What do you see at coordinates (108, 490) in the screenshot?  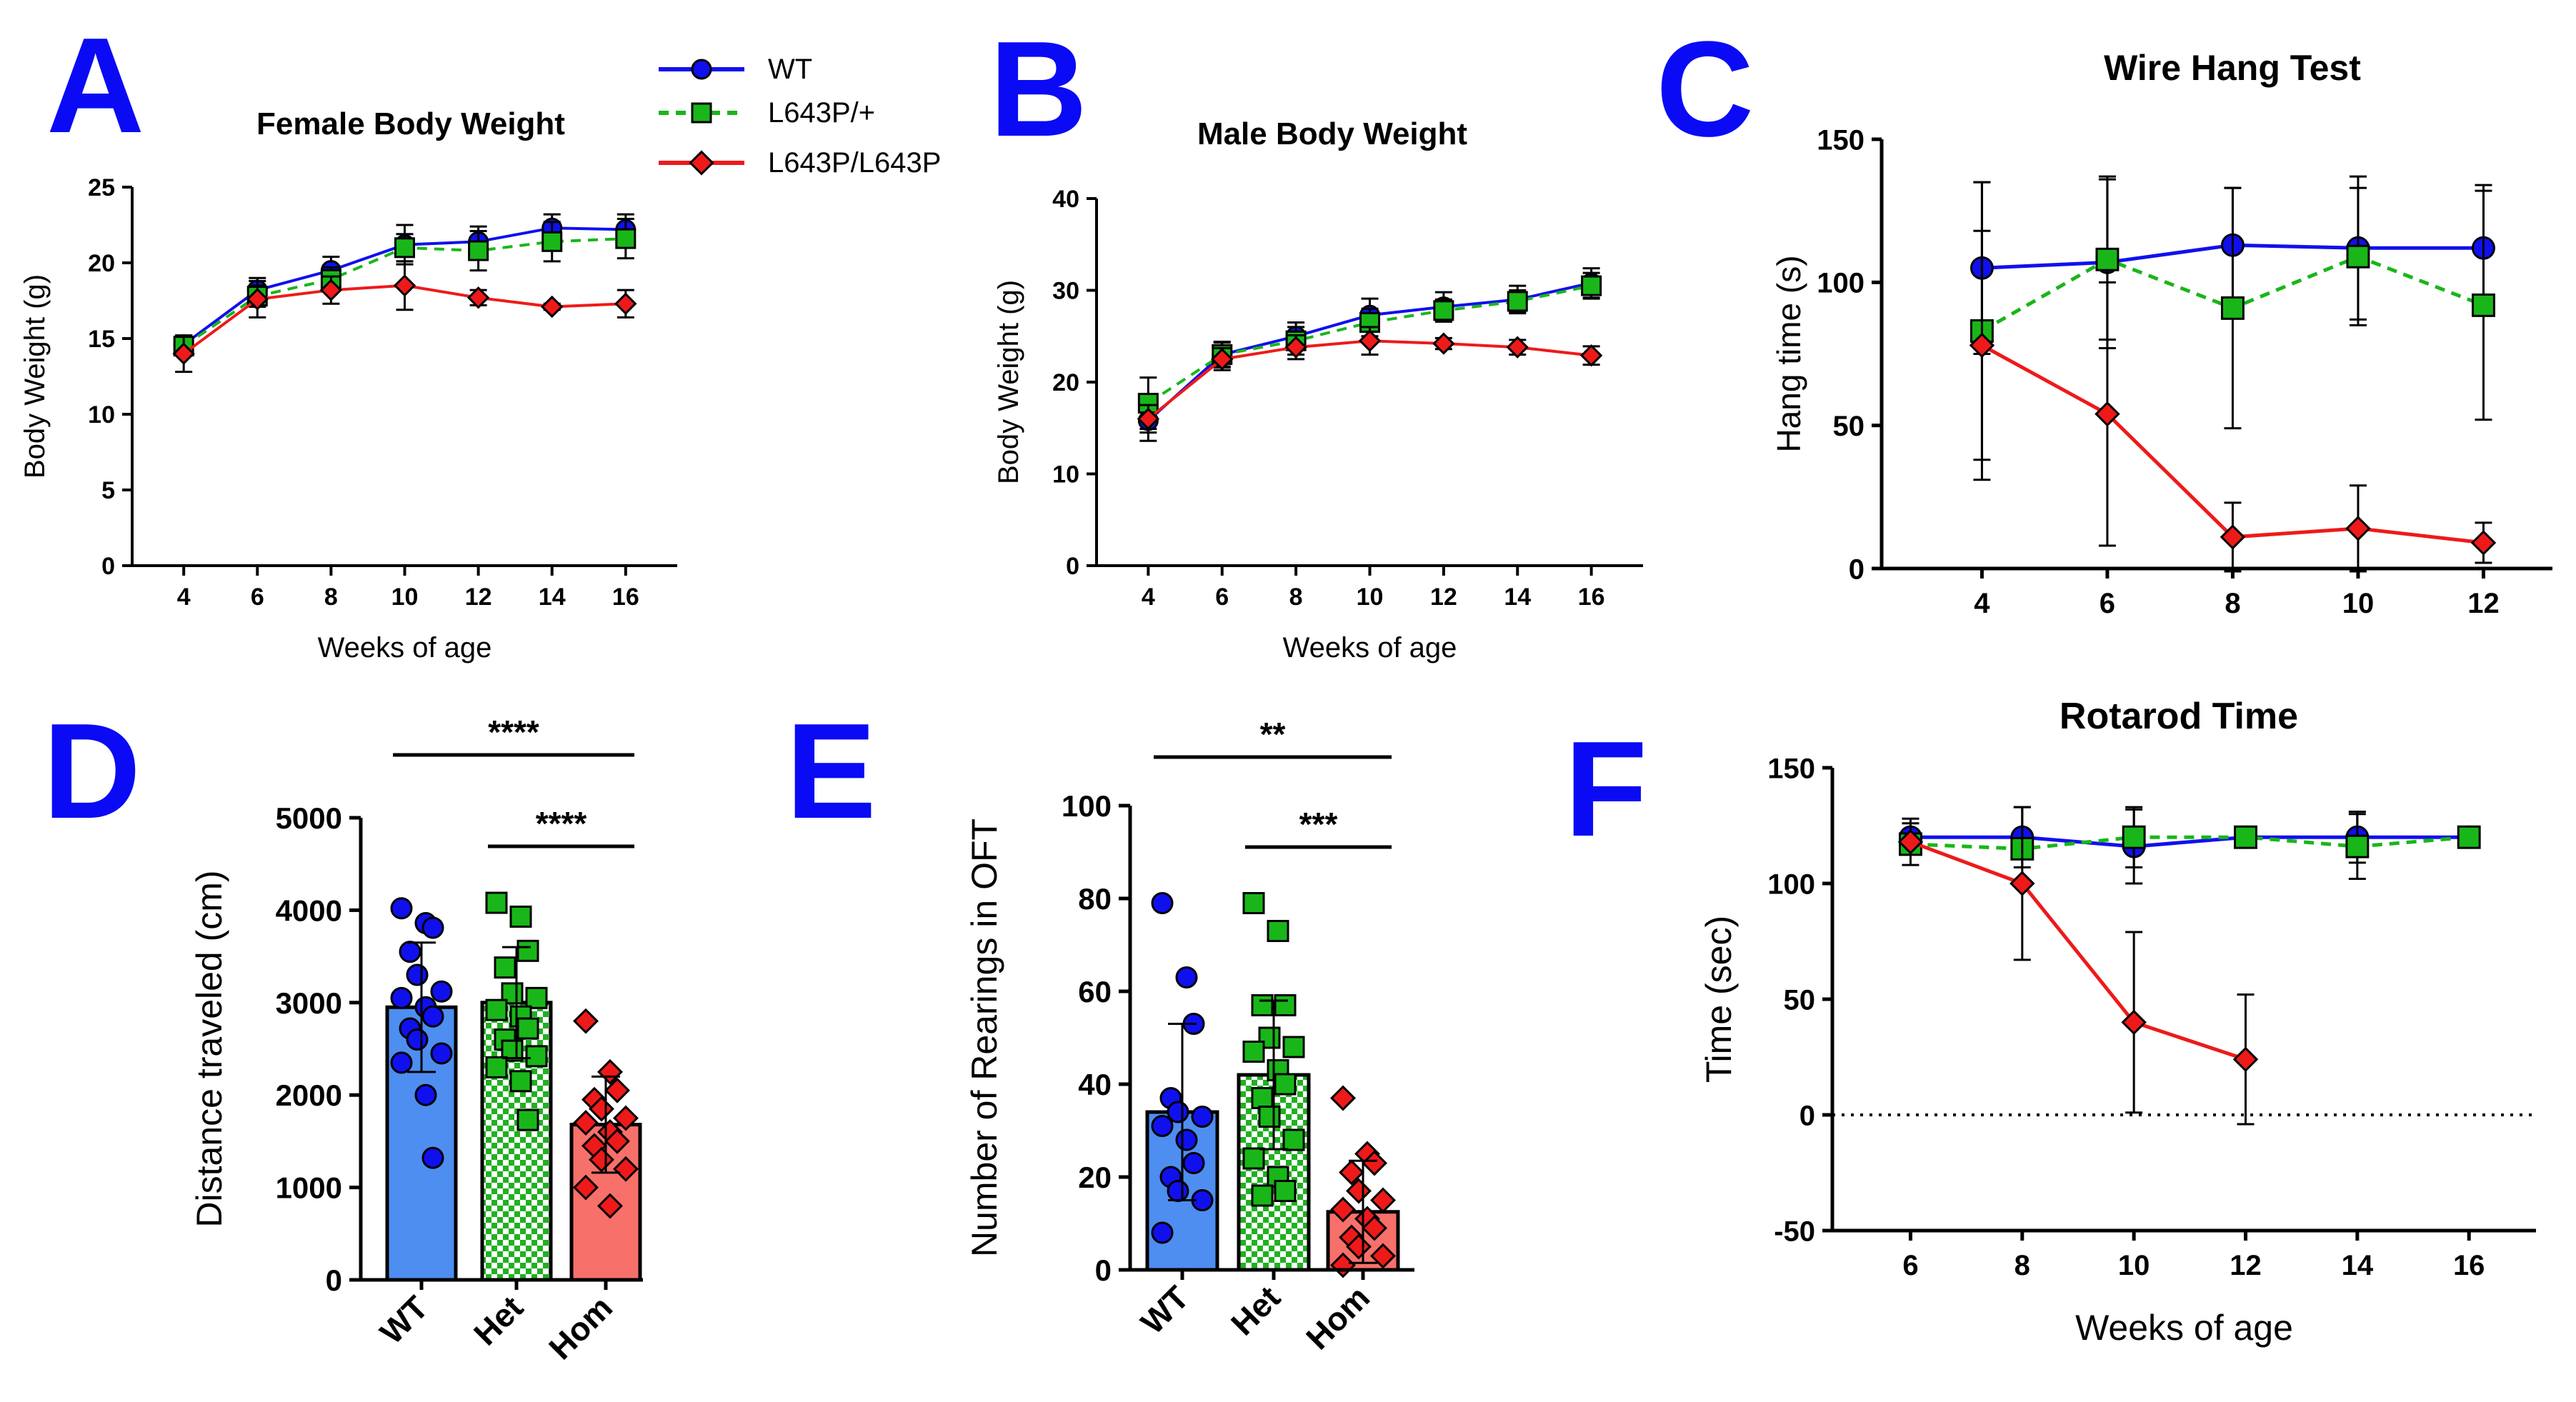 I see `y-tick-label: 5` at bounding box center [108, 490].